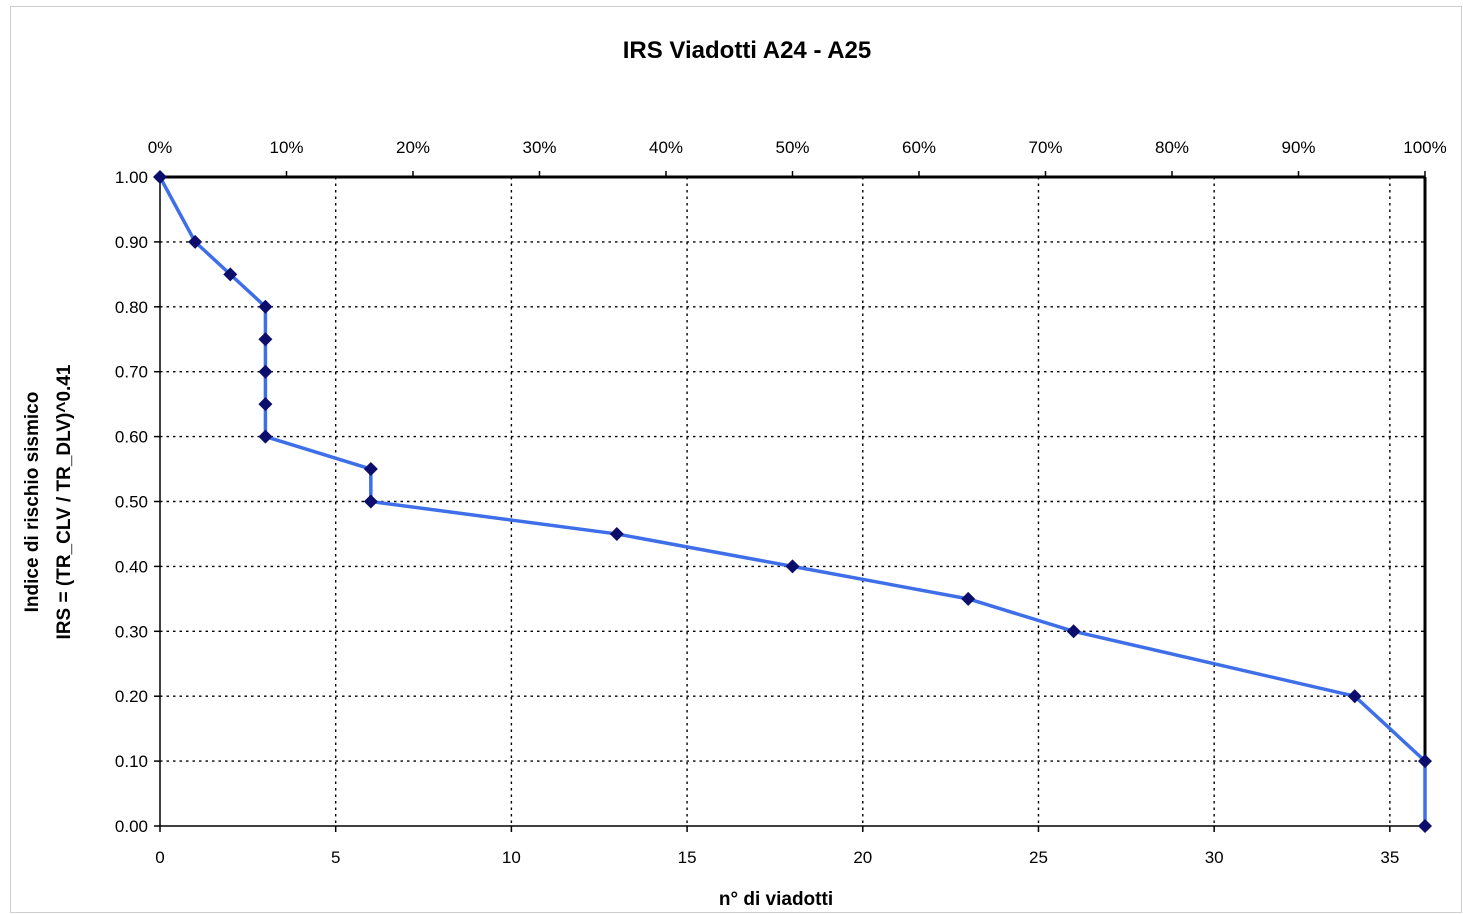  Describe the element at coordinates (131, 307) in the screenshot. I see `y-tick-label: 0.80` at that location.